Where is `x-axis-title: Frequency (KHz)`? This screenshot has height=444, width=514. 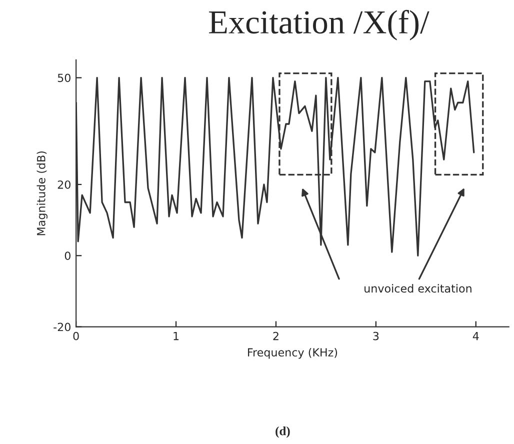 x-axis-title: Frequency (KHz) is located at coordinates (293, 353).